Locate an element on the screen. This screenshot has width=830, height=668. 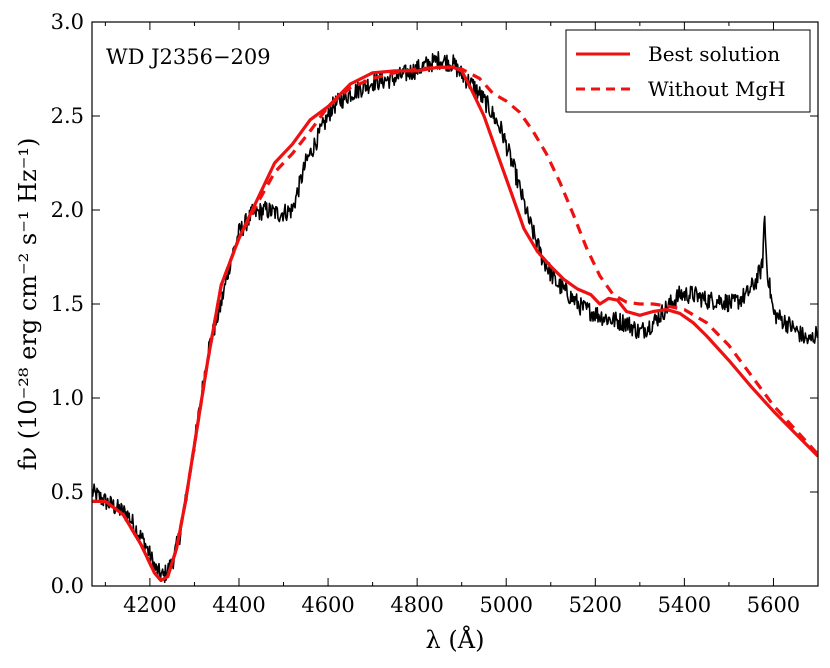
x-tick-label: 4200 is located at coordinates (149, 605).